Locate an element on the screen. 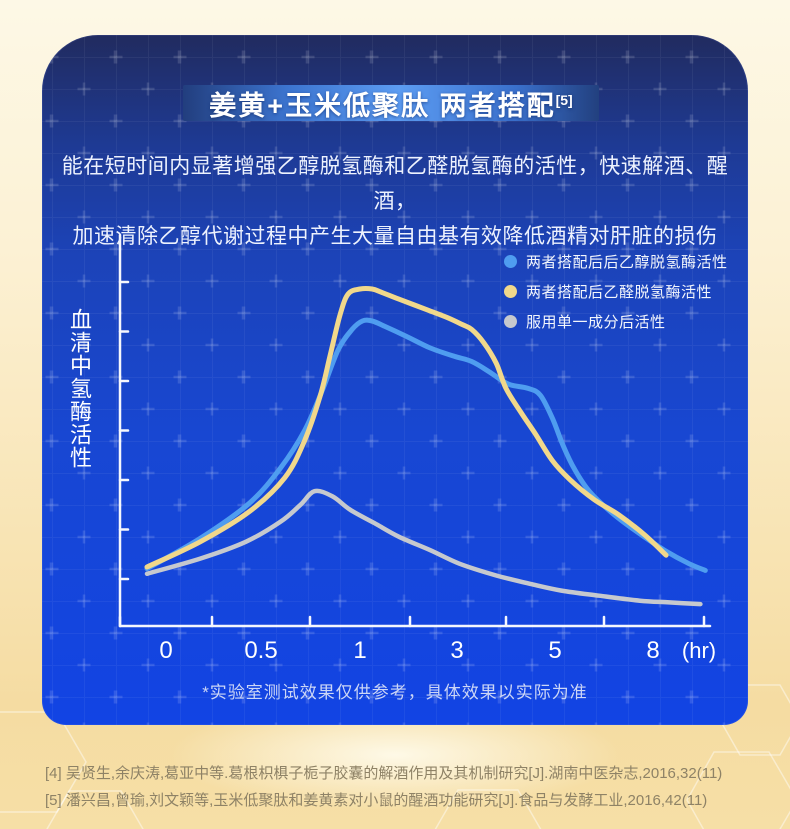 This screenshot has width=790, height=829. legend-item-ethanol: 两者搭配后后乙醇脱氢酶活性 is located at coordinates (616, 261).